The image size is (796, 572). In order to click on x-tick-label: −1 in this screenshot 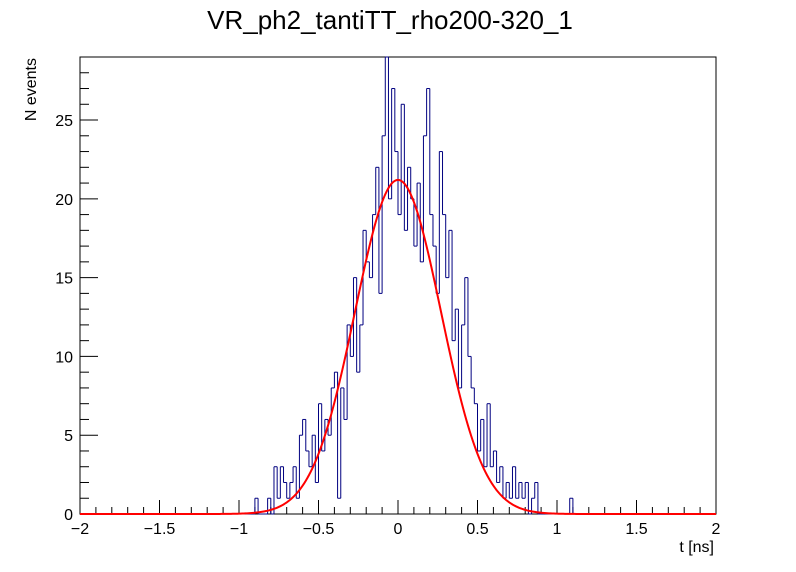, I will do `click(239, 529)`.